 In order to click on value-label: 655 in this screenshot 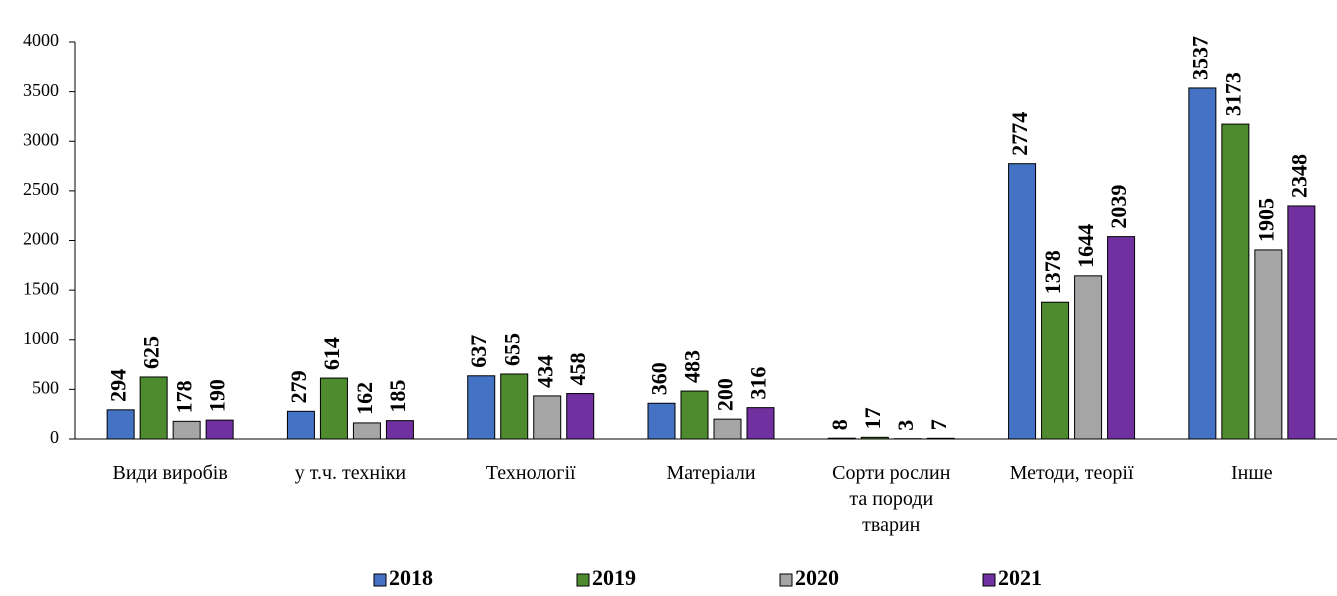, I will do `click(511, 349)`.